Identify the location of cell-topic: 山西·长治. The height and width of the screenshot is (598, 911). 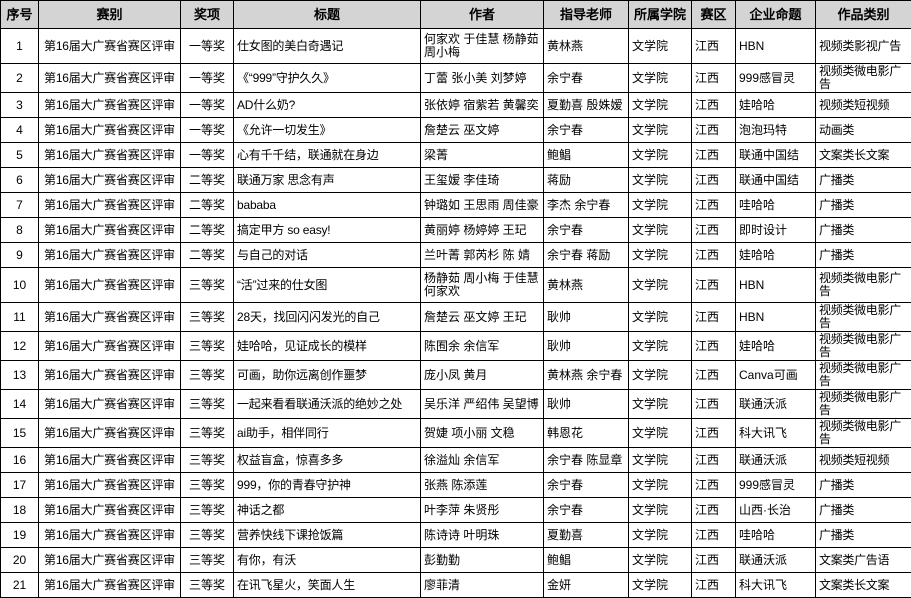
(776, 510).